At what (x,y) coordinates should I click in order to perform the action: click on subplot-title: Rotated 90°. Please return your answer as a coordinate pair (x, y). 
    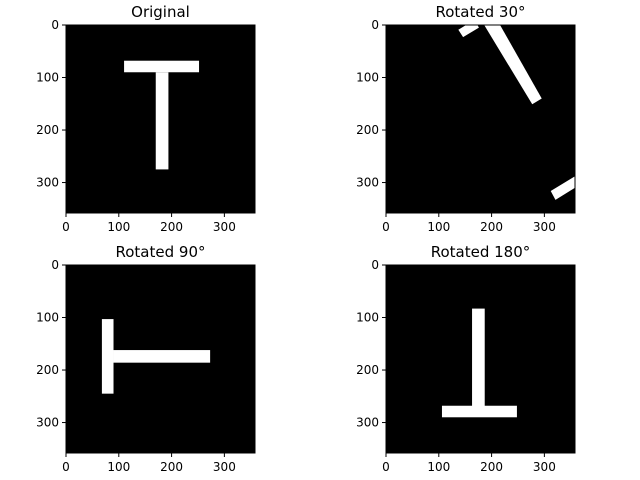
    Looking at the image, I should click on (161, 252).